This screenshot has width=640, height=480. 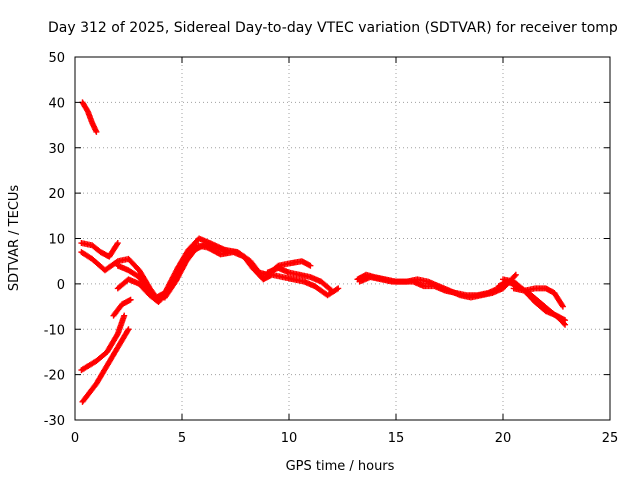 What do you see at coordinates (61, 285) in the screenshot?
I see `y-tick-label: 0` at bounding box center [61, 285].